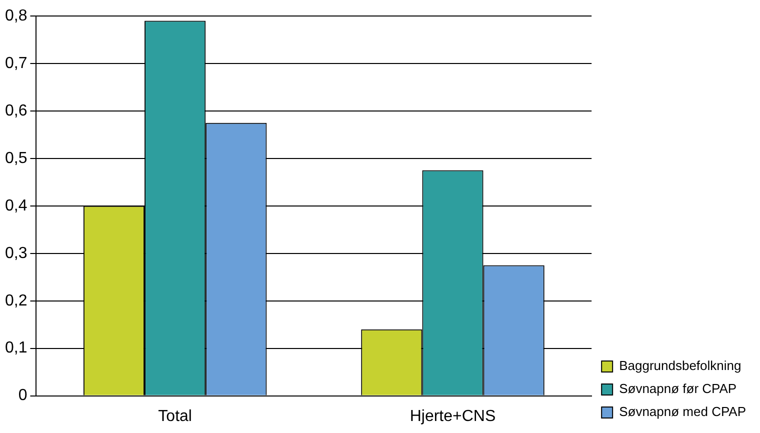 Image resolution: width=760 pixels, height=433 pixels. I want to click on y-tick-label: 0,4, so click(16, 205).